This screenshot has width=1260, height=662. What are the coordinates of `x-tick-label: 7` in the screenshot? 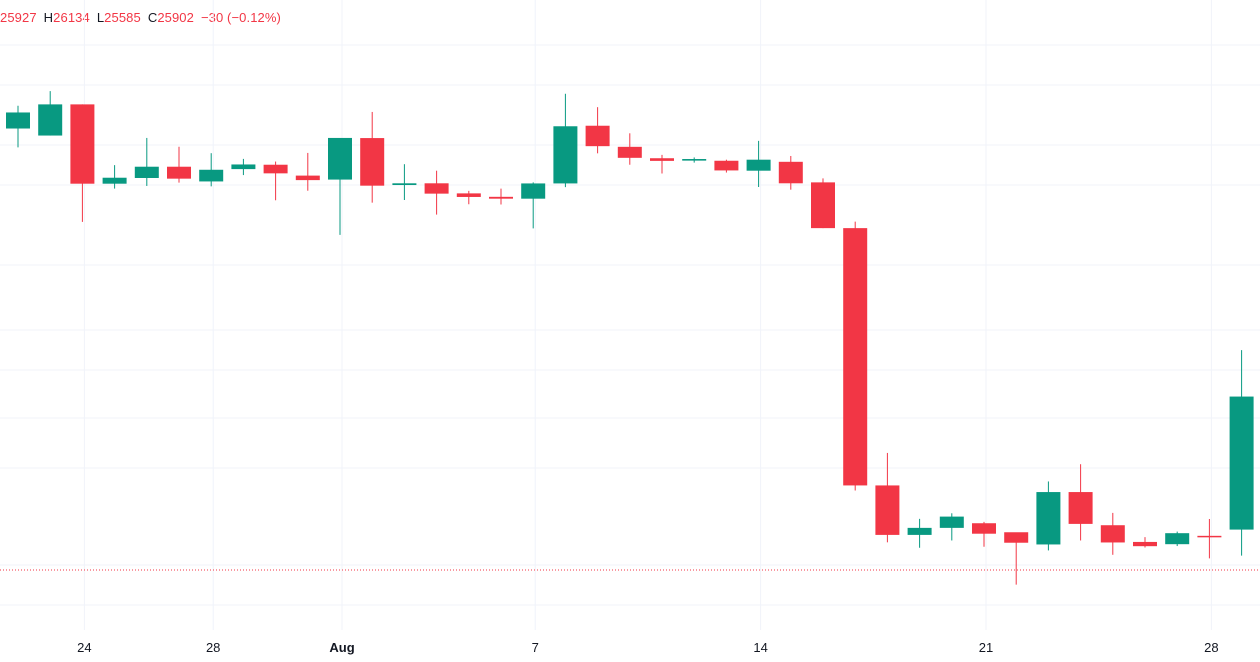 It's located at (535, 647).